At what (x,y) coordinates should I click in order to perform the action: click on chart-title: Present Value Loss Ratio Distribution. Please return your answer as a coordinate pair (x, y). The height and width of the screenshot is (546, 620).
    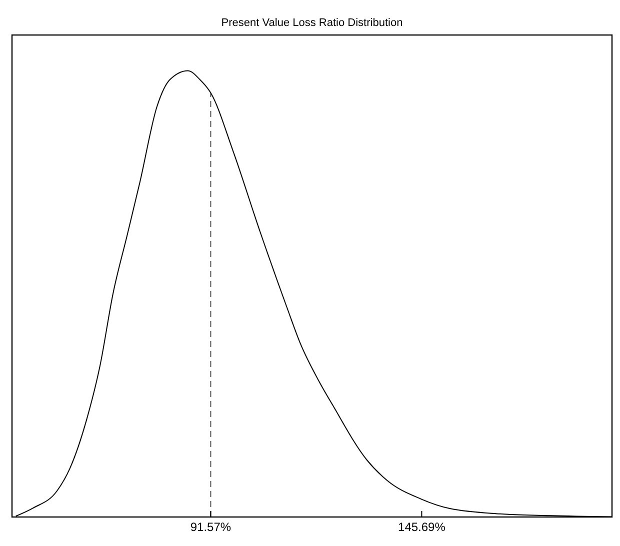
    Looking at the image, I should click on (312, 23).